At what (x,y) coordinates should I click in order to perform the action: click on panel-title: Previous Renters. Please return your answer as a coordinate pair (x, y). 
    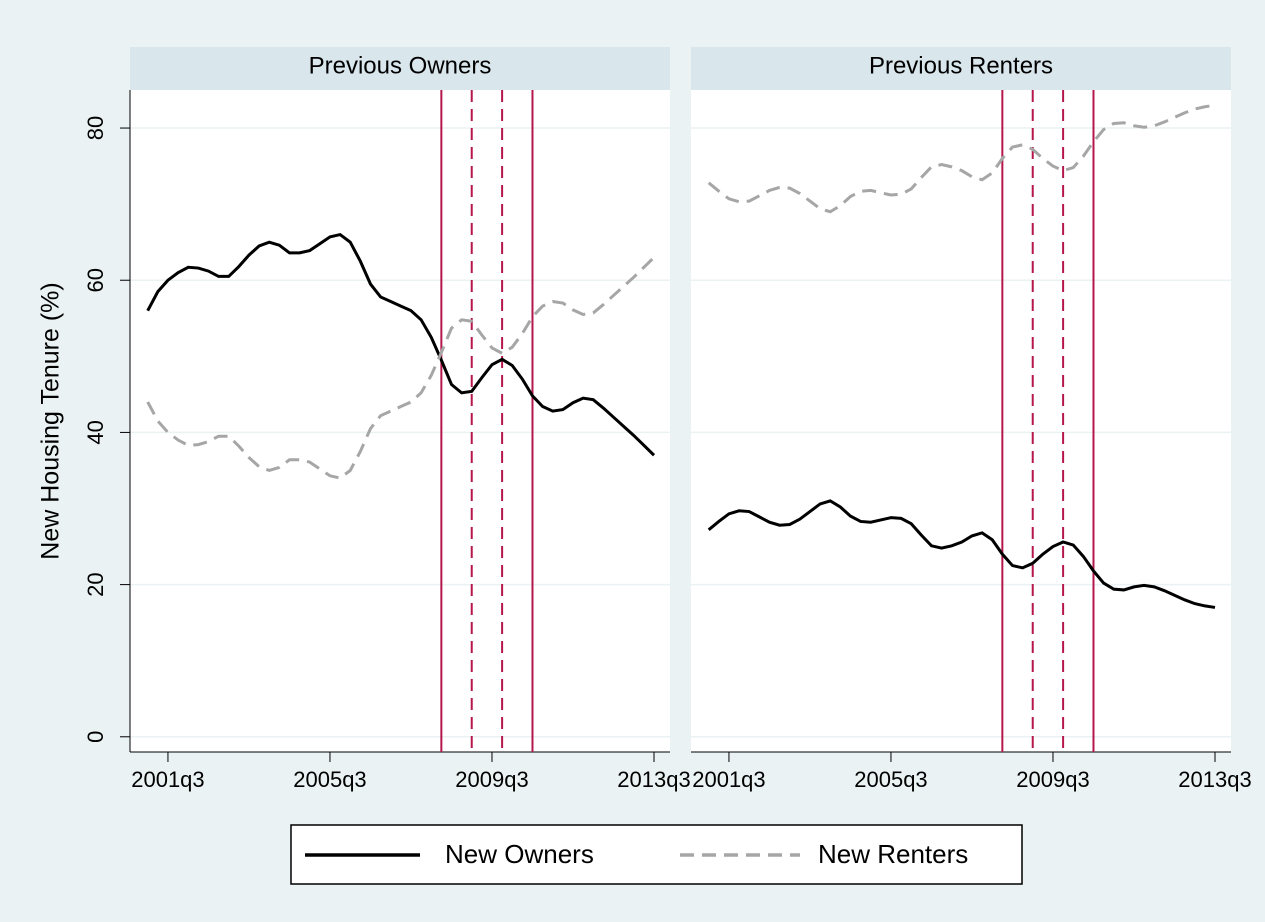
    Looking at the image, I should click on (961, 65).